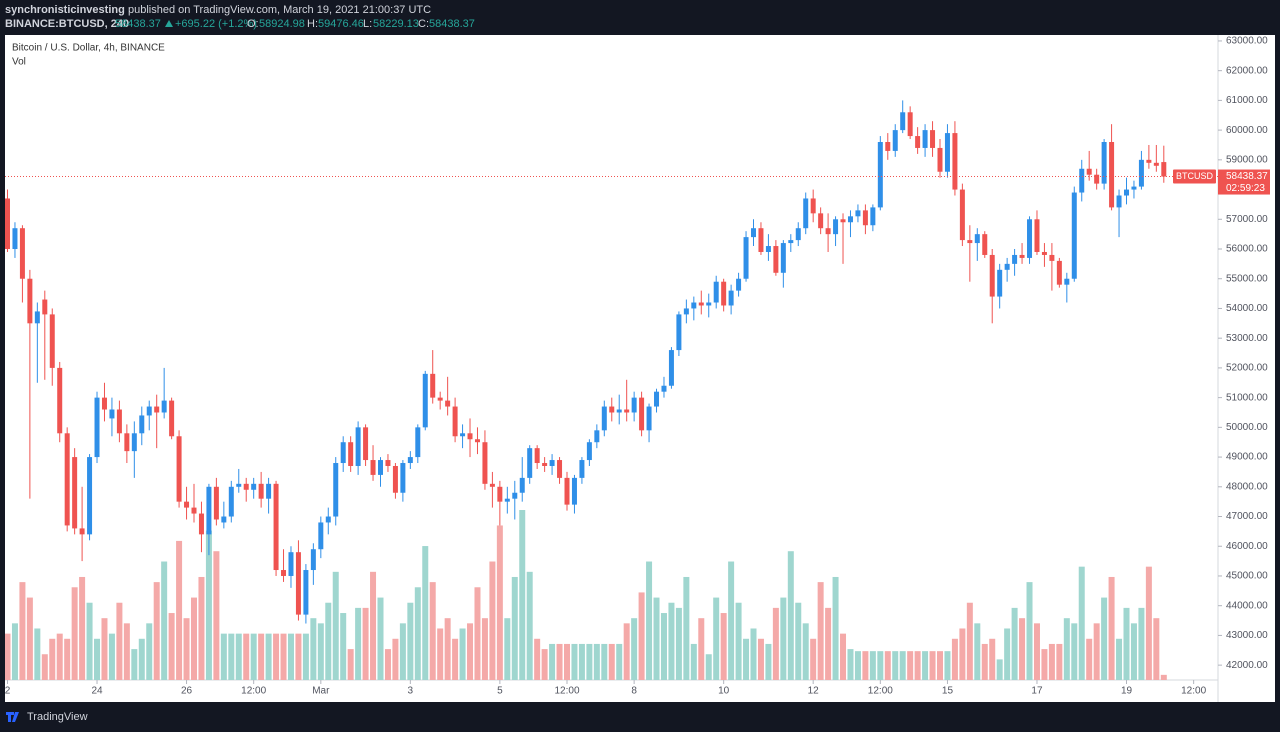 Image resolution: width=1280 pixels, height=732 pixels. Describe the element at coordinates (1247, 576) in the screenshot. I see `y-tick-label: 45000.00` at that location.